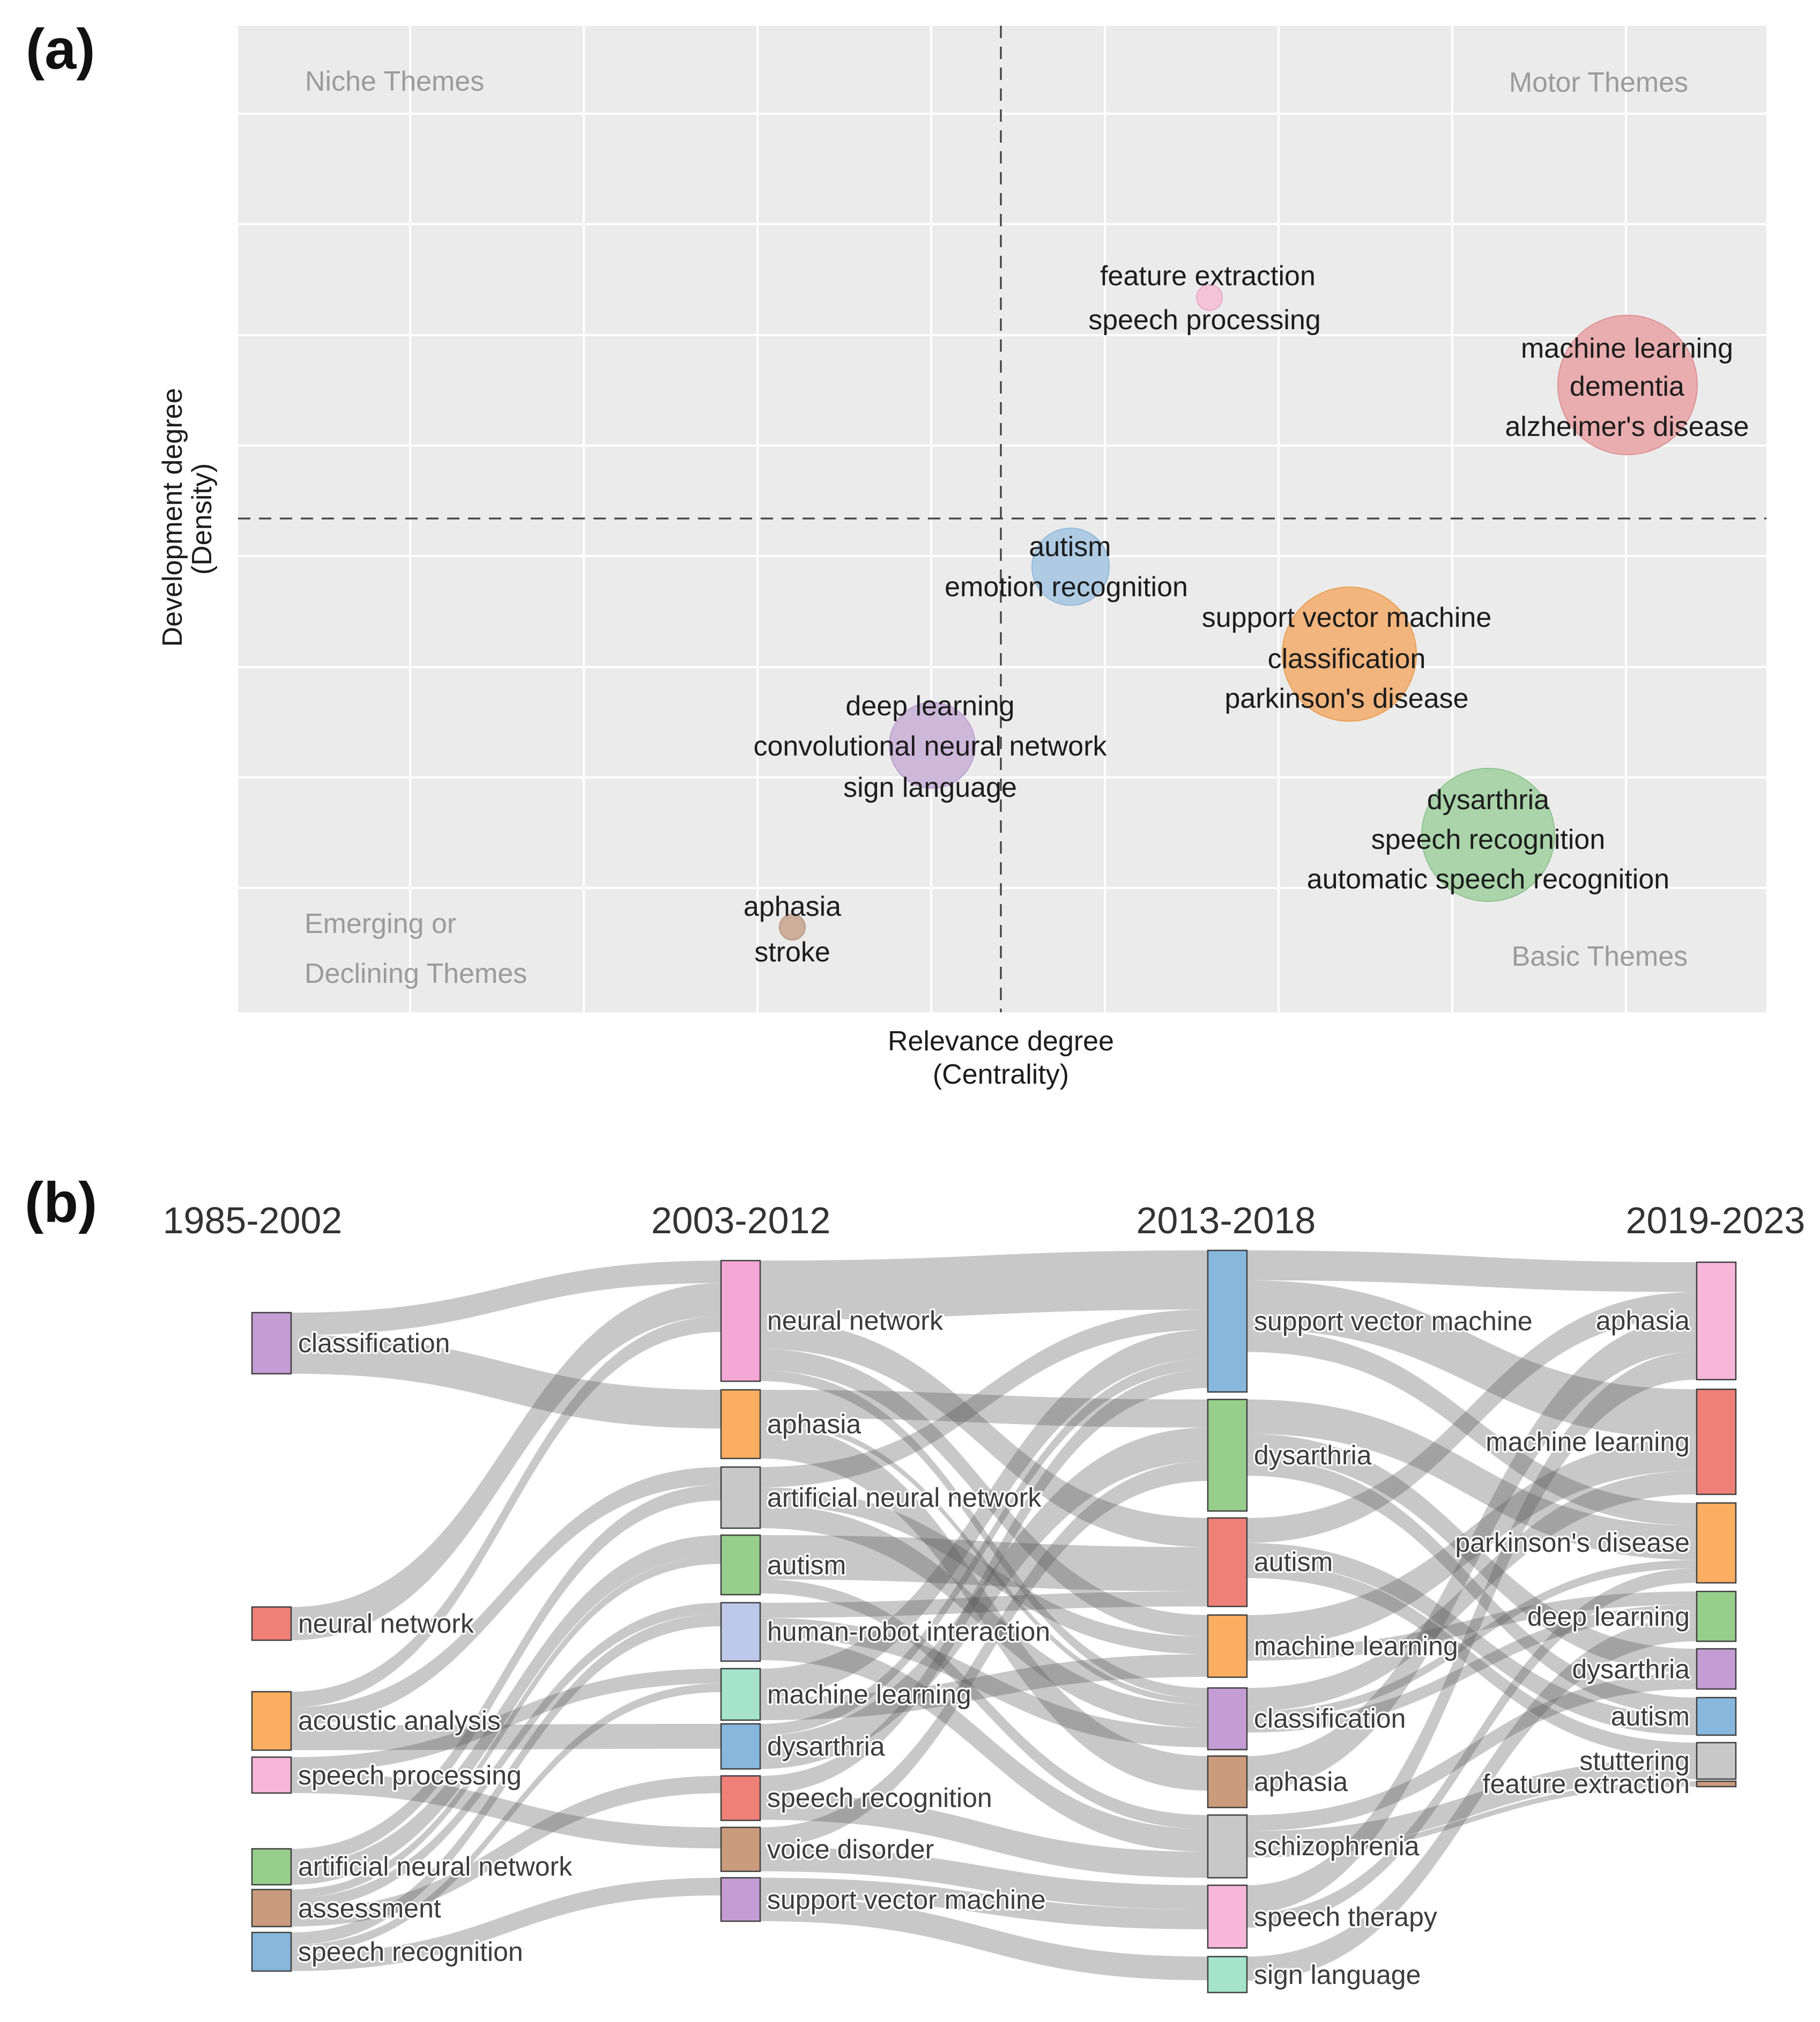 This screenshot has height=2022, width=1820. Describe the element at coordinates (394, 81) in the screenshot. I see `svg-text: Niche Themes` at that location.